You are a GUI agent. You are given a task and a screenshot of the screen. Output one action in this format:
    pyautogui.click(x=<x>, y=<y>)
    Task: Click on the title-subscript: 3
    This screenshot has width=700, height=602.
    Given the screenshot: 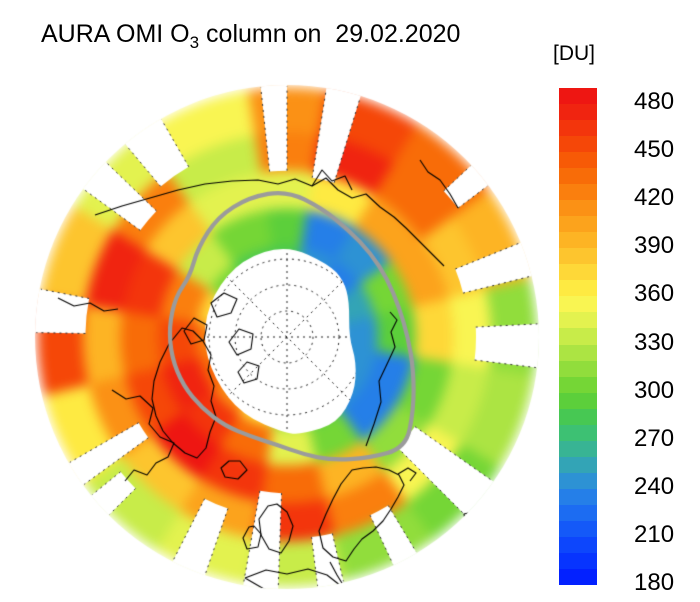 What is the action you would take?
    pyautogui.click(x=194, y=42)
    